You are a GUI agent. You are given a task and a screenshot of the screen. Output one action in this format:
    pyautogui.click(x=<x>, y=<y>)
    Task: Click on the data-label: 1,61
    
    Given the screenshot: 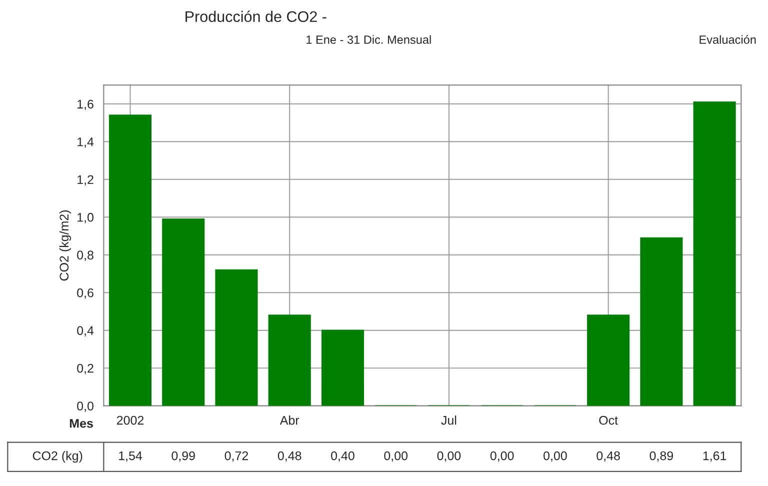 What is the action you would take?
    pyautogui.click(x=714, y=456)
    